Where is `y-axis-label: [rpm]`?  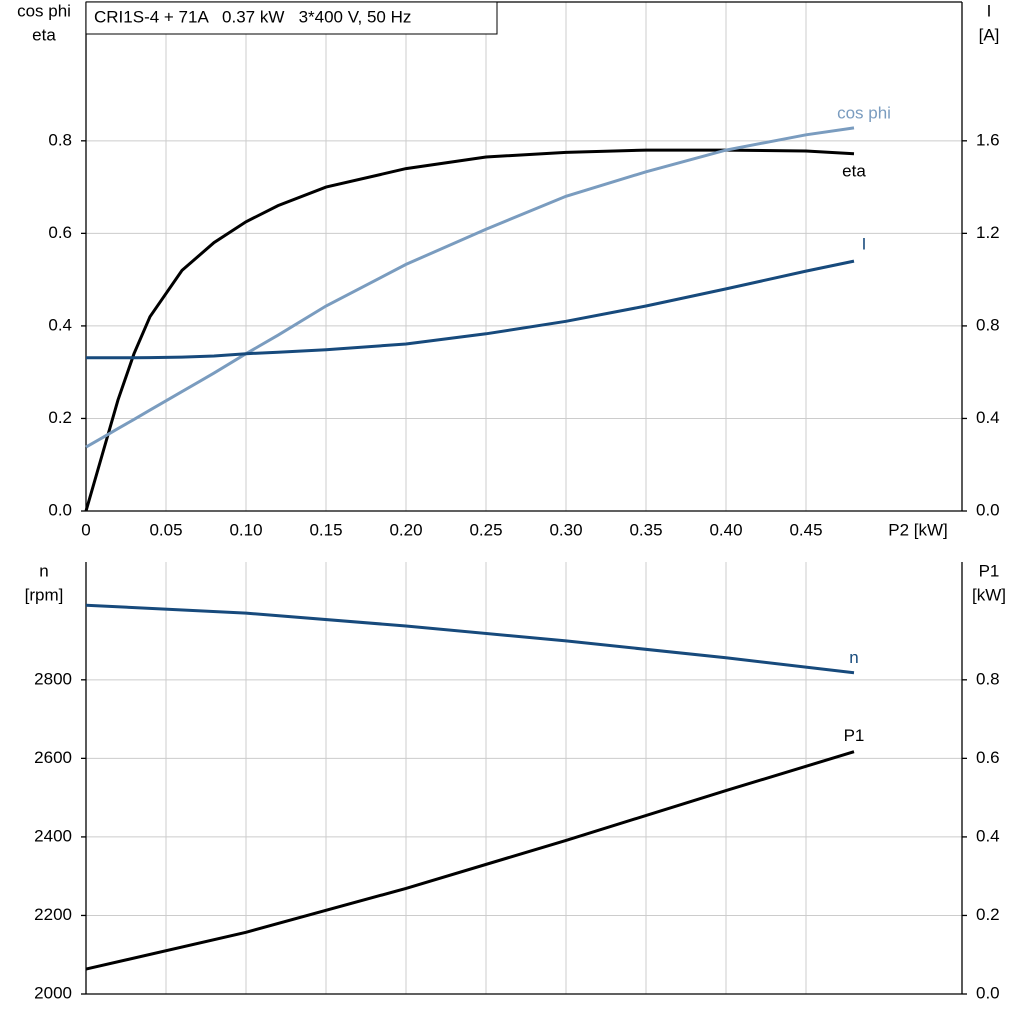
y-axis-label: [rpm] is located at coordinates (44, 594).